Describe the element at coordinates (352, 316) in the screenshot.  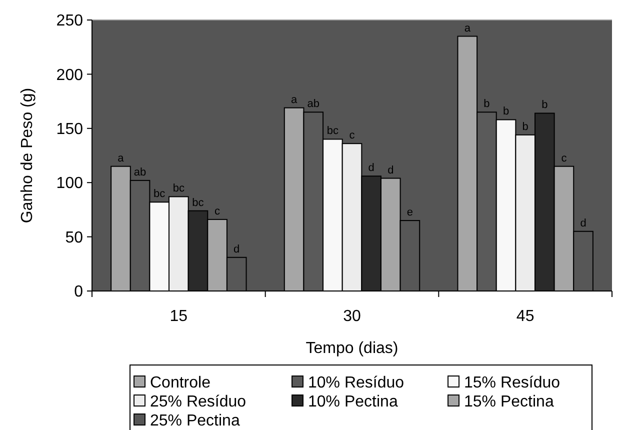
I see `x-tick-label: 30` at that location.